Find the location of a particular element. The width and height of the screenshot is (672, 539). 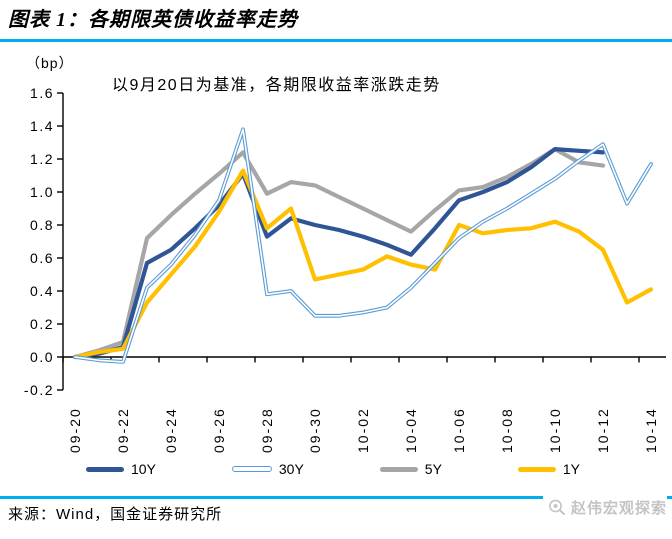

x-tick-label: 10-10 is located at coordinates (555, 430).